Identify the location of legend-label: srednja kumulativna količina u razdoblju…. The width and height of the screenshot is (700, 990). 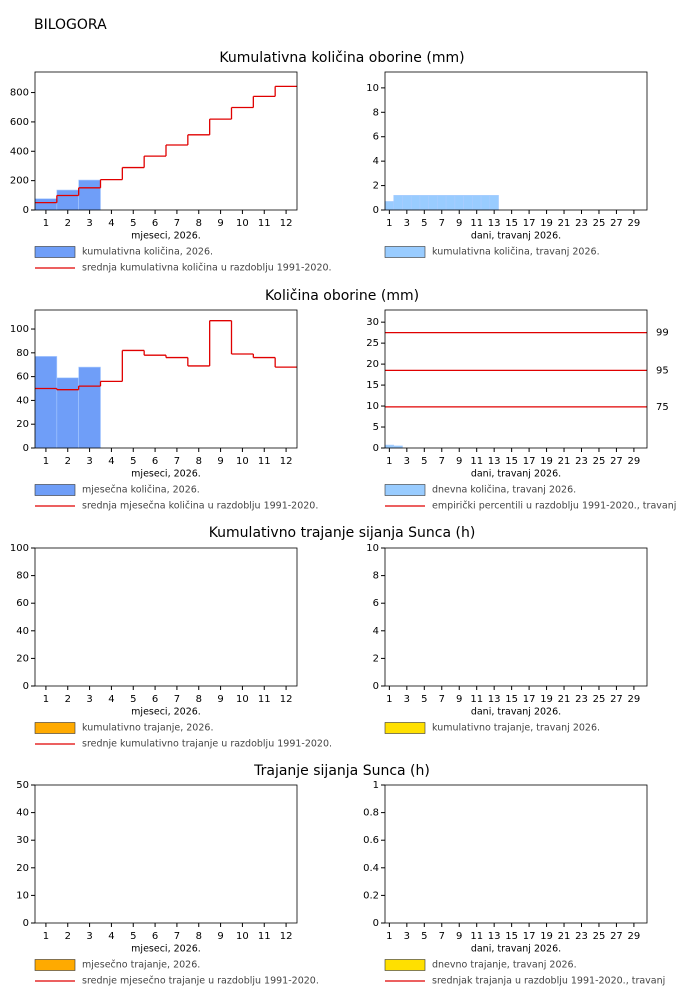
(207, 268).